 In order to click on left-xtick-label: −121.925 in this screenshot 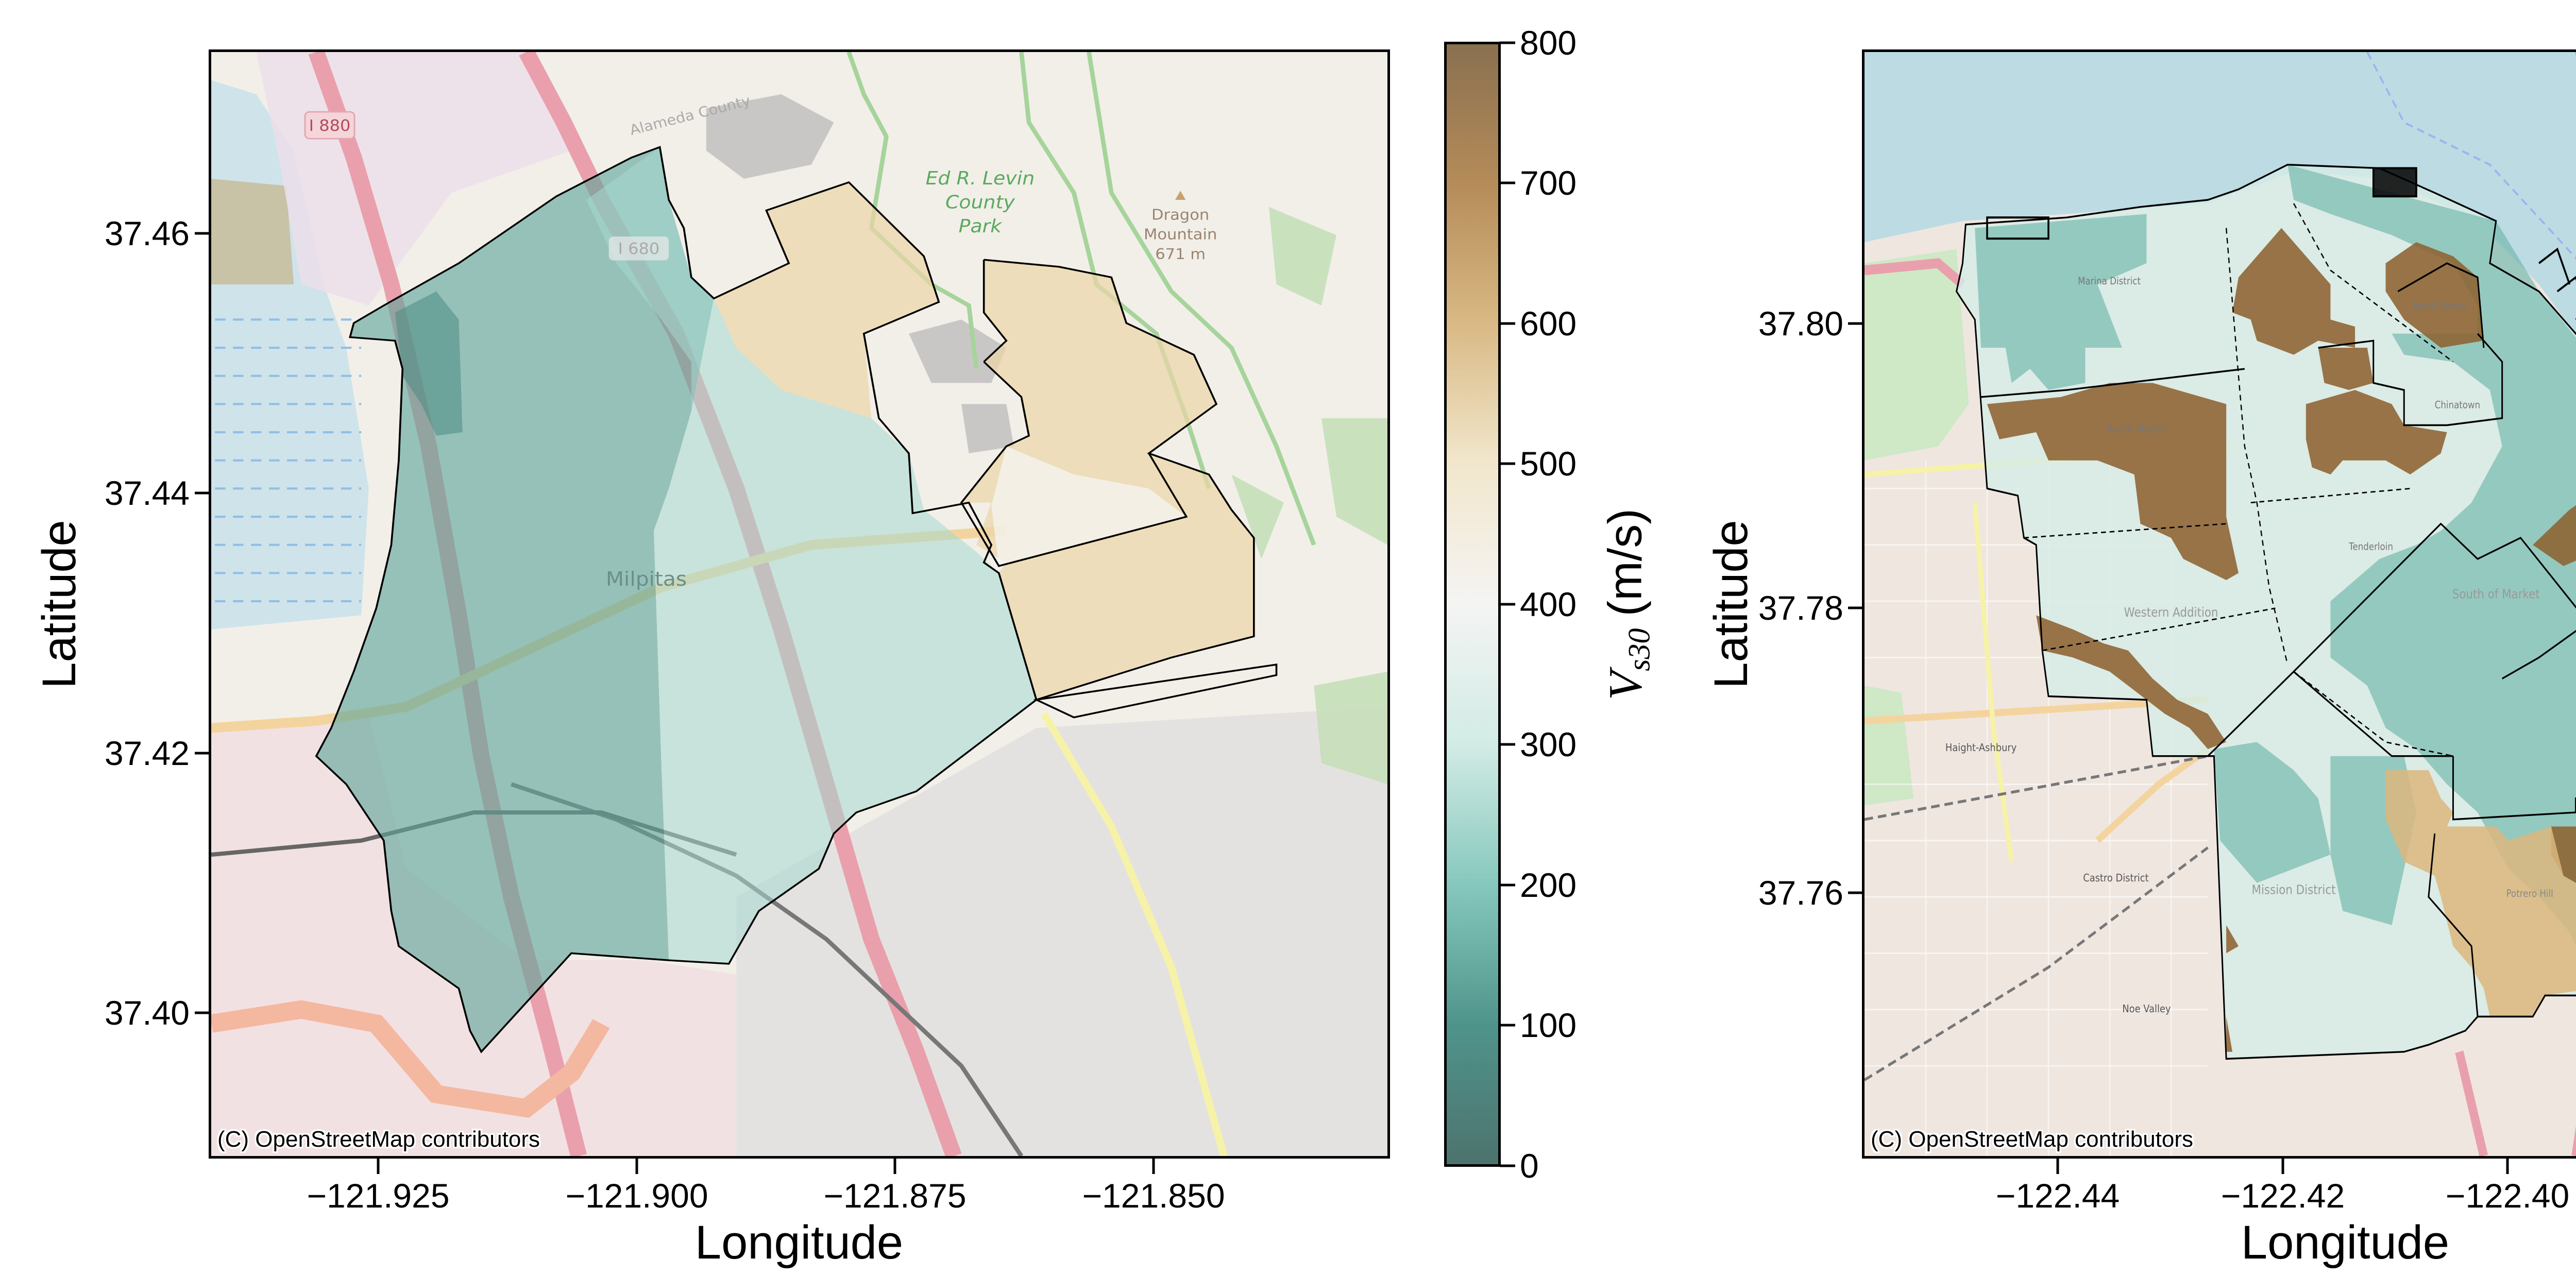, I will do `click(378, 1196)`.